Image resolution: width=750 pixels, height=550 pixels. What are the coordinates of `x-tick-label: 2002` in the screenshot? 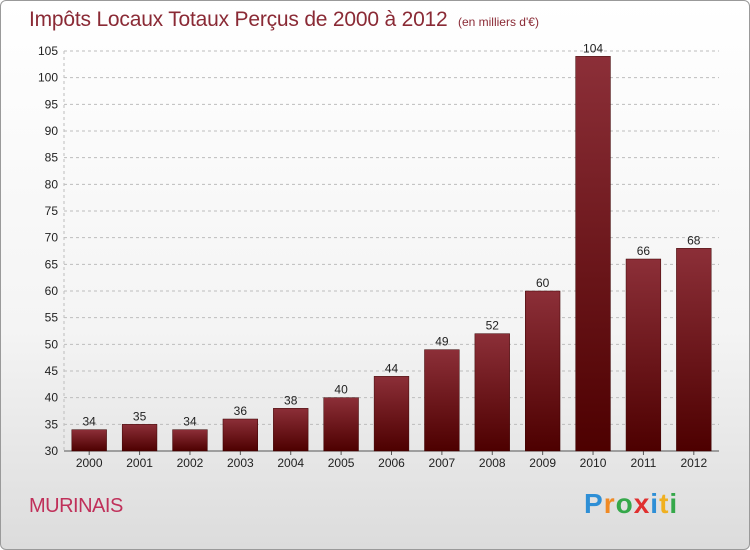 It's located at (190, 463).